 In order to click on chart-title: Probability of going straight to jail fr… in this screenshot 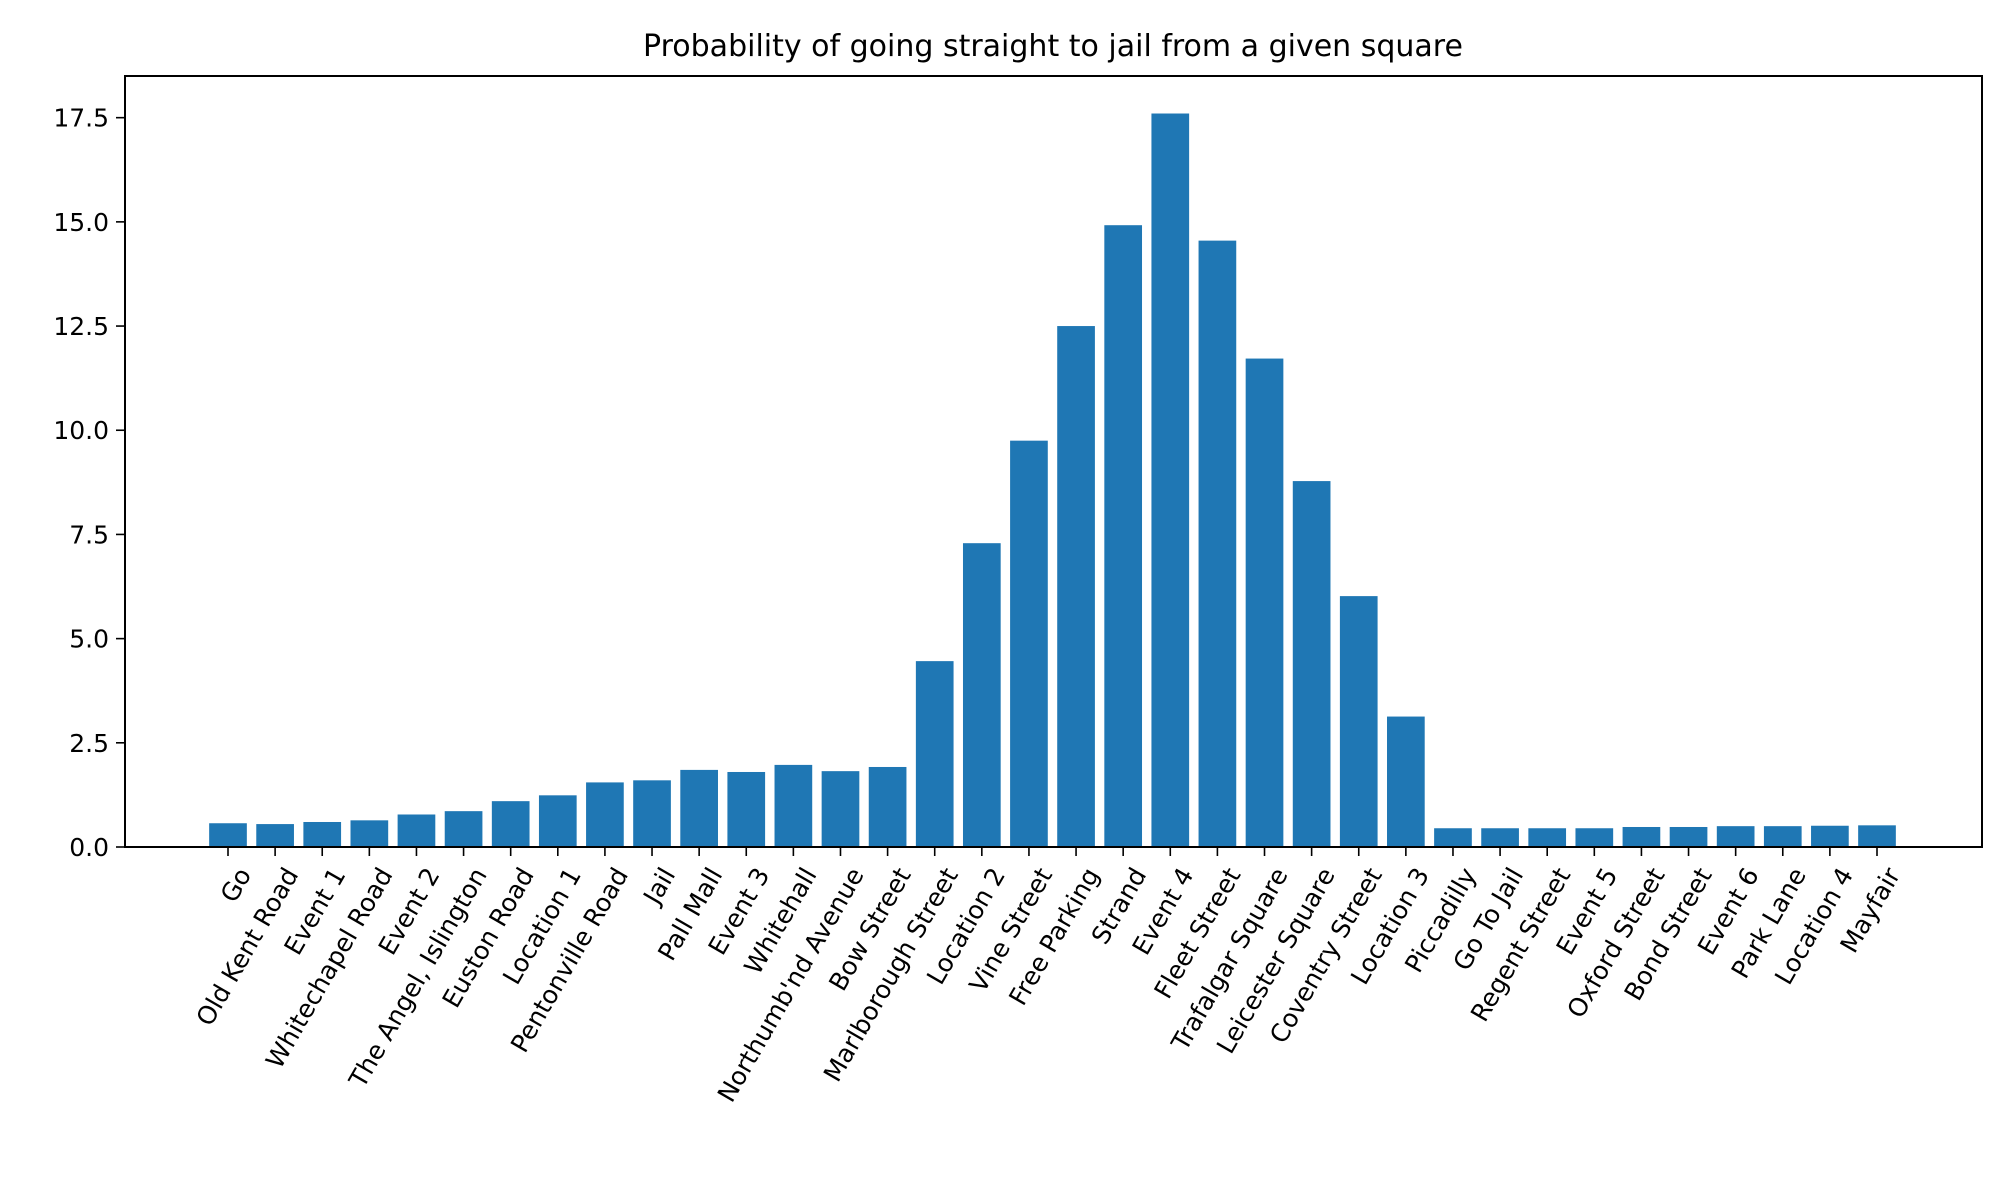, I will do `click(1053, 46)`.